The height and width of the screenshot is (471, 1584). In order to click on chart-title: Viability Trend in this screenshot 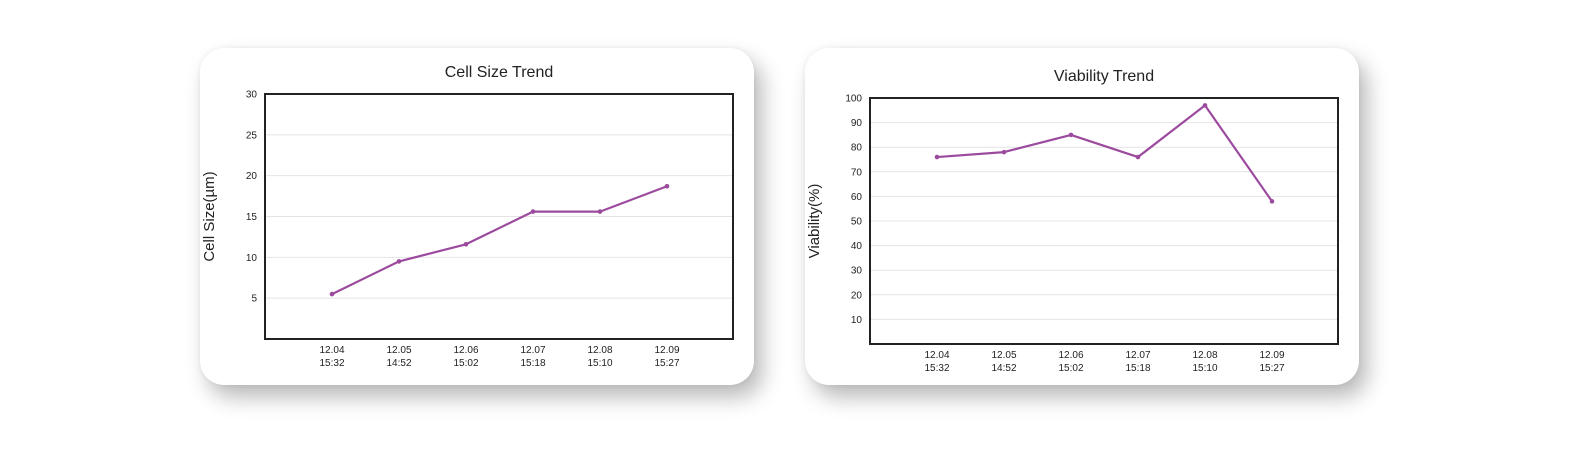, I will do `click(1104, 76)`.